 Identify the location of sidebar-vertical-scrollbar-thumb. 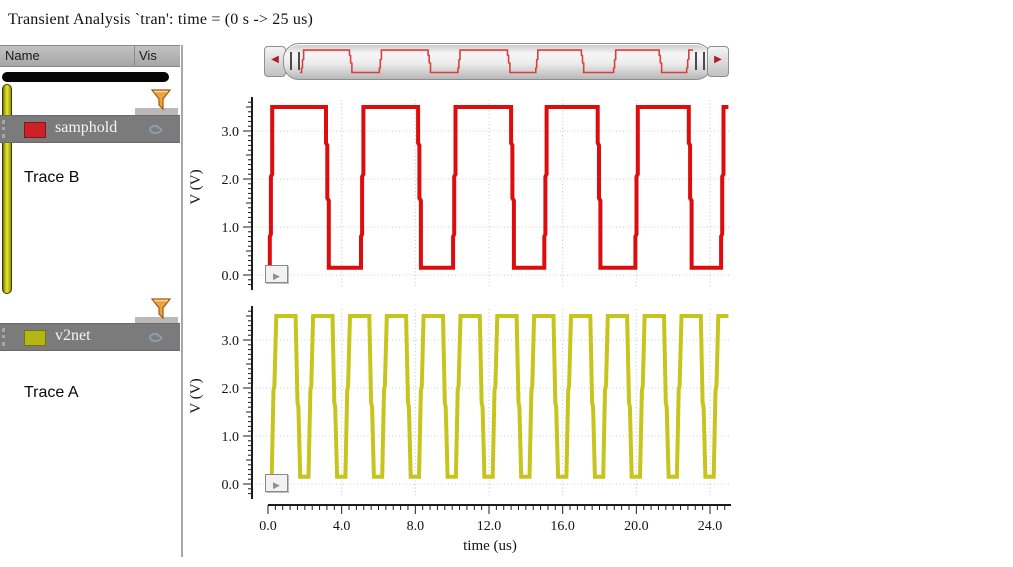
(7, 189).